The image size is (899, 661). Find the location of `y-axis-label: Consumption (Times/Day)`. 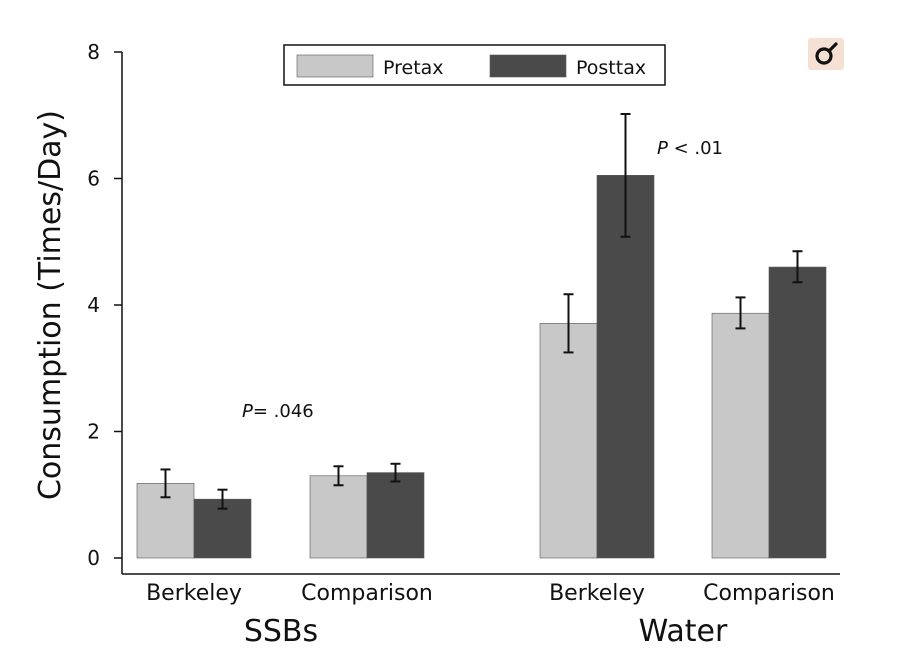

y-axis-label: Consumption (Times/Day) is located at coordinates (50, 305).